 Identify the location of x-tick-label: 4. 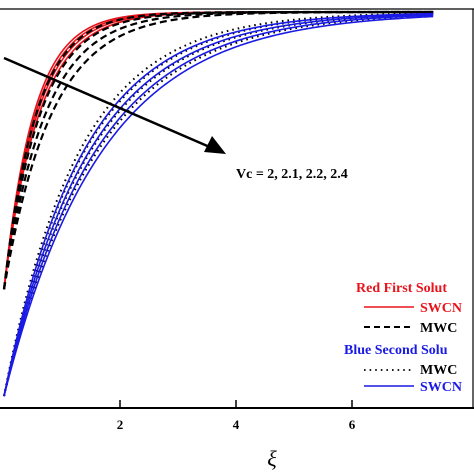
(236, 424).